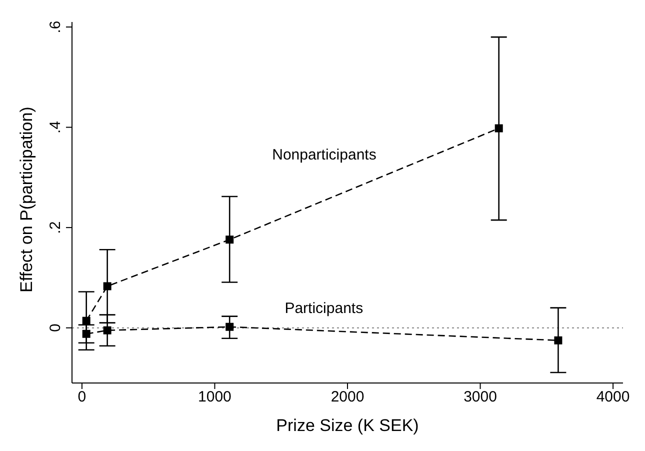 The width and height of the screenshot is (645, 451). I want to click on x-tick-label: 2000, so click(347, 397).